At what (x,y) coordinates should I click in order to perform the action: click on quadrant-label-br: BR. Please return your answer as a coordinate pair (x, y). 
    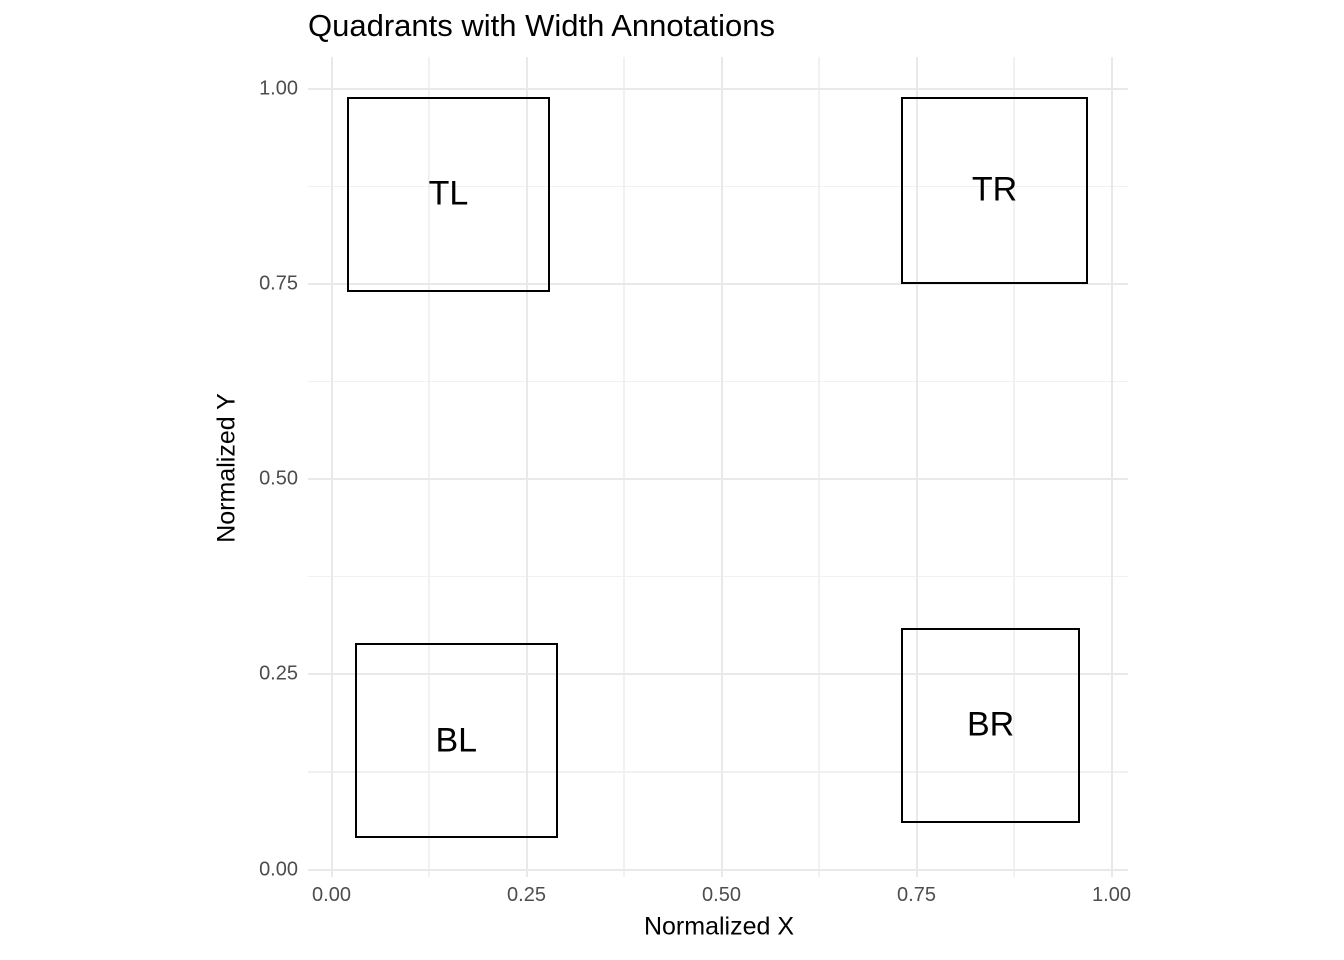
    Looking at the image, I should click on (990, 724).